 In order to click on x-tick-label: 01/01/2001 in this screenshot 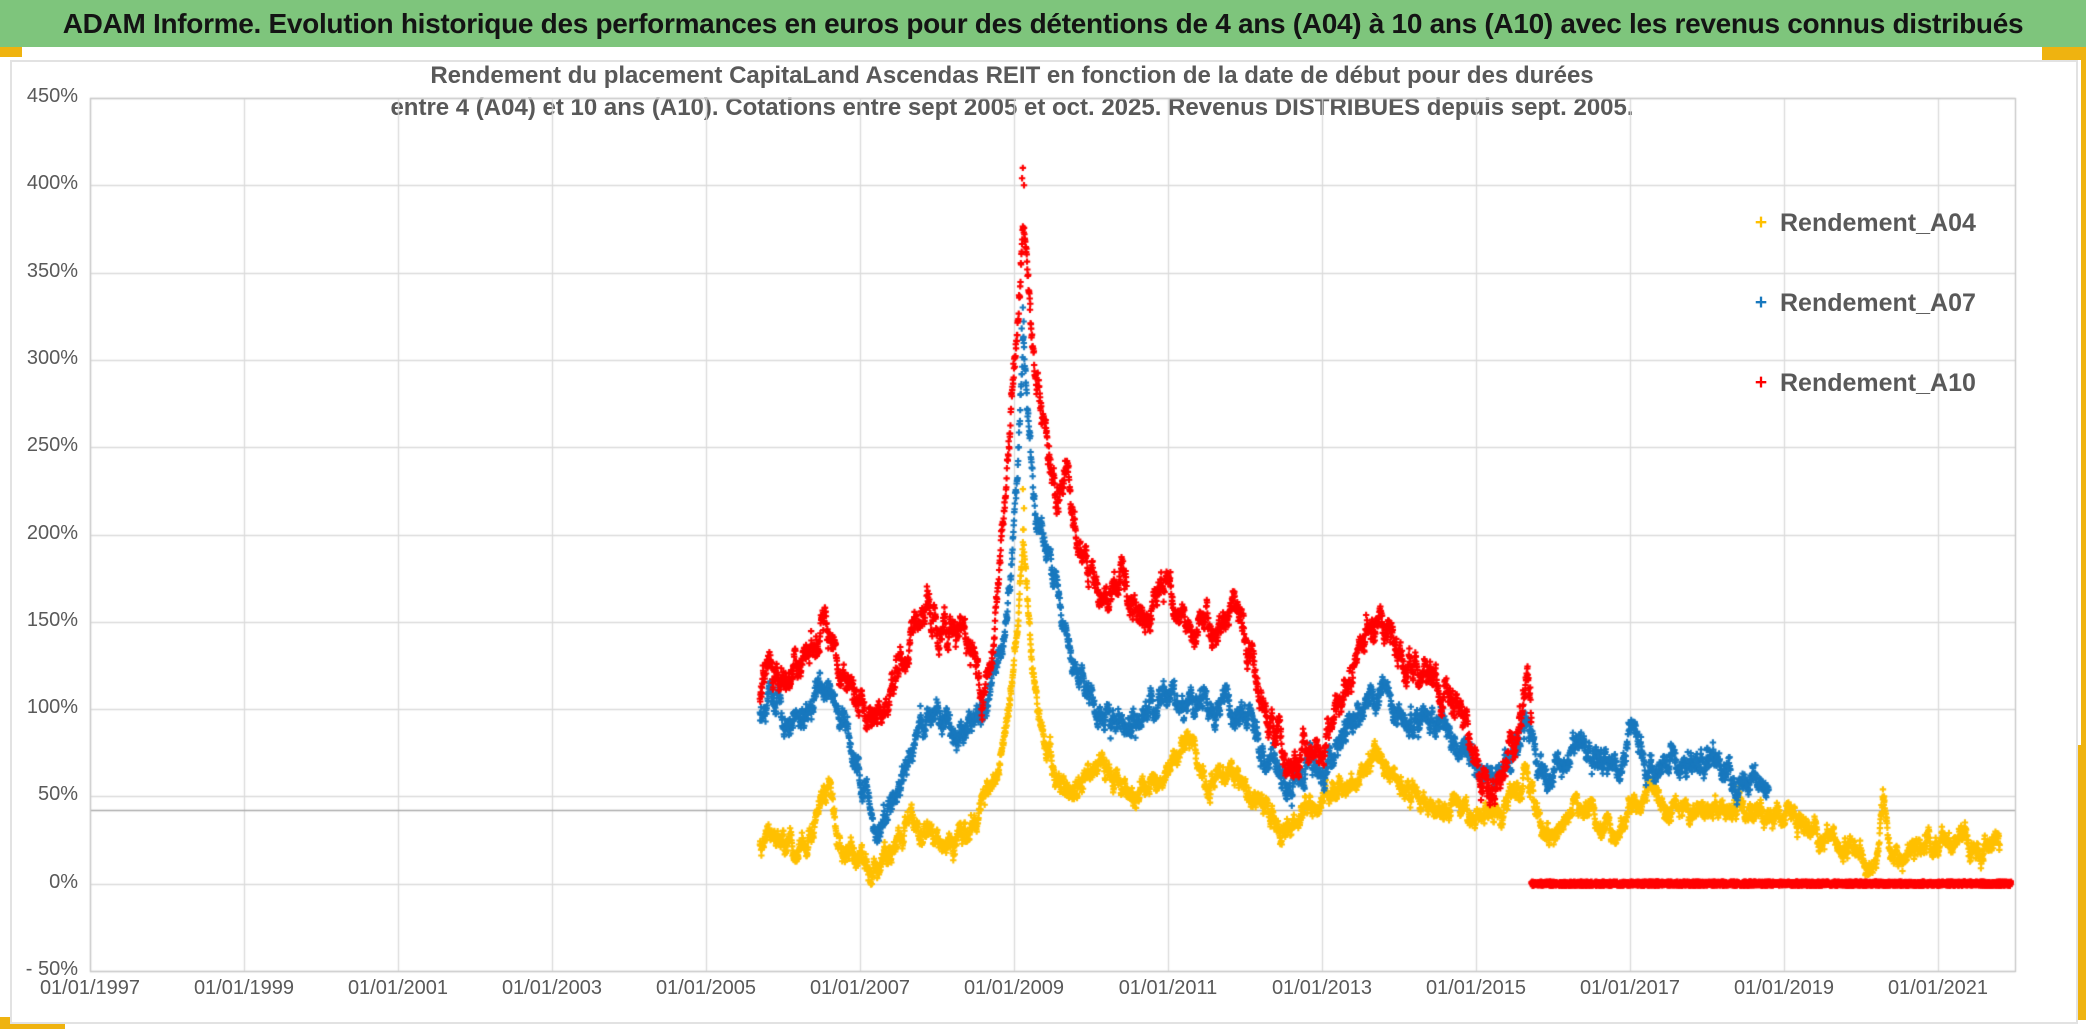, I will do `click(398, 988)`.